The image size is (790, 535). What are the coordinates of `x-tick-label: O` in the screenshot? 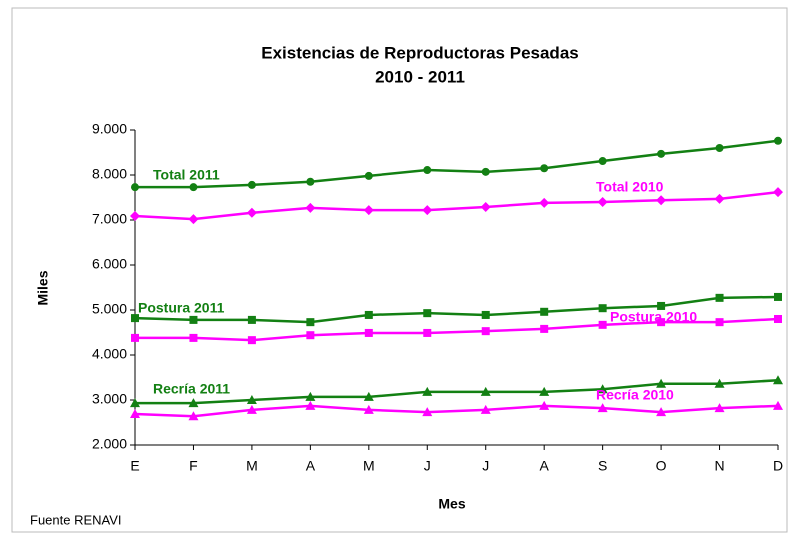 It's located at (661, 466).